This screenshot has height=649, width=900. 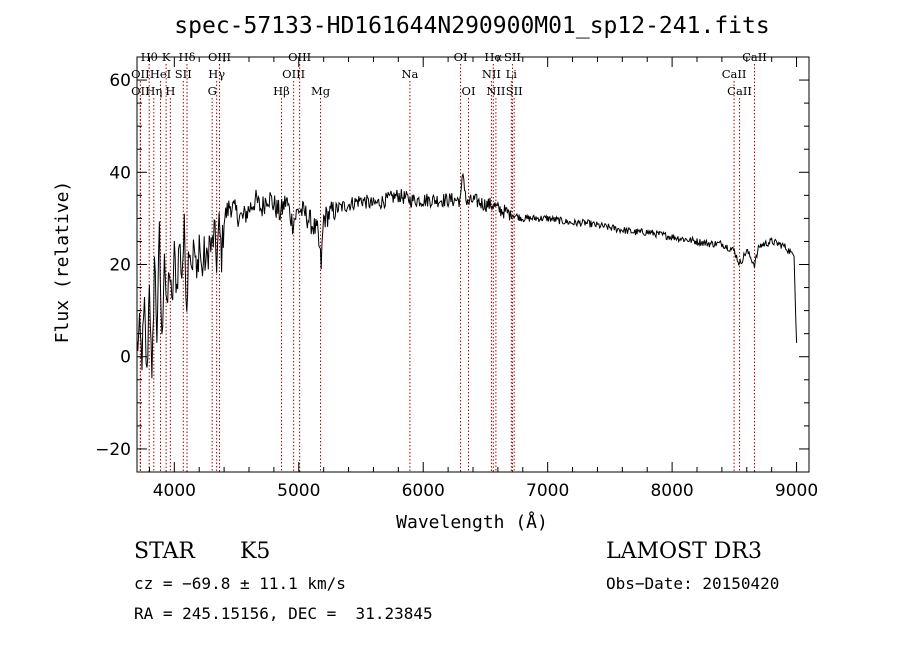 I want to click on observation-date: Obs−Date: 20150420, so click(x=693, y=583).